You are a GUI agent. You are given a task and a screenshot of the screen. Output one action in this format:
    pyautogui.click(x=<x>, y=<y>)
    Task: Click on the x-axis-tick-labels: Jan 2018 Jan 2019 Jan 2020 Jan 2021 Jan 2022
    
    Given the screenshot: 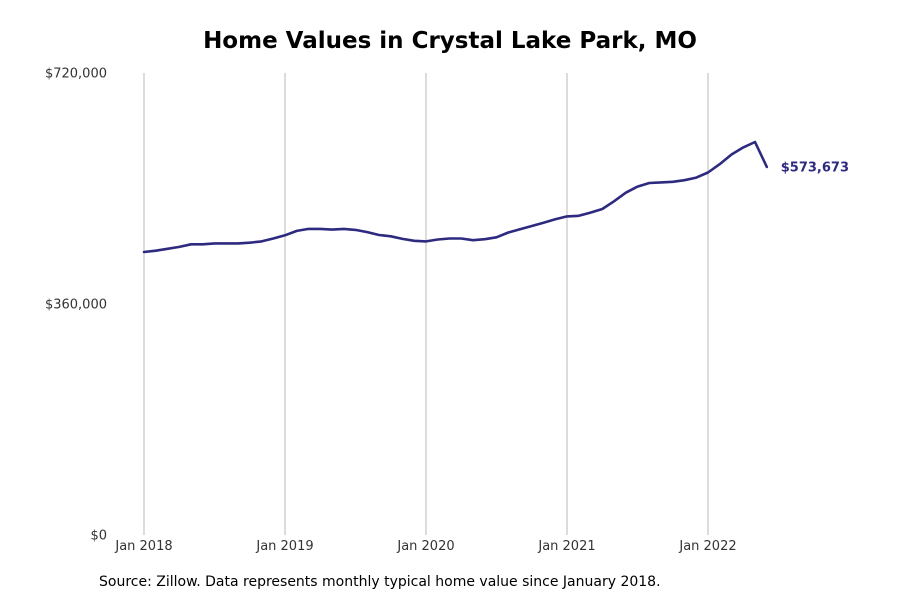 What is the action you would take?
    pyautogui.click(x=425, y=546)
    